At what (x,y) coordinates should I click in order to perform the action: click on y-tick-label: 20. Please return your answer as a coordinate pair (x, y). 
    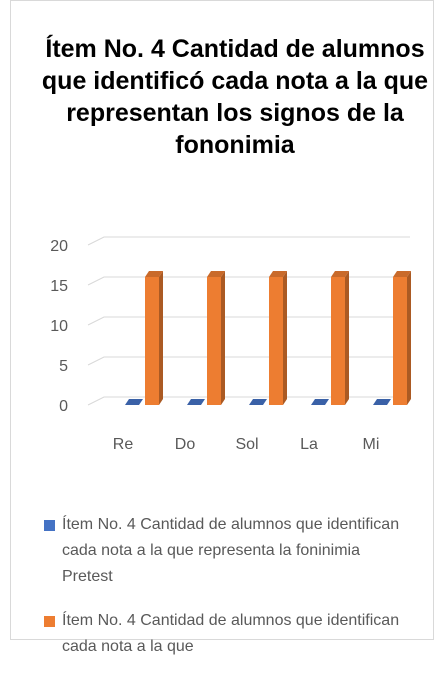
    Looking at the image, I should click on (59, 246).